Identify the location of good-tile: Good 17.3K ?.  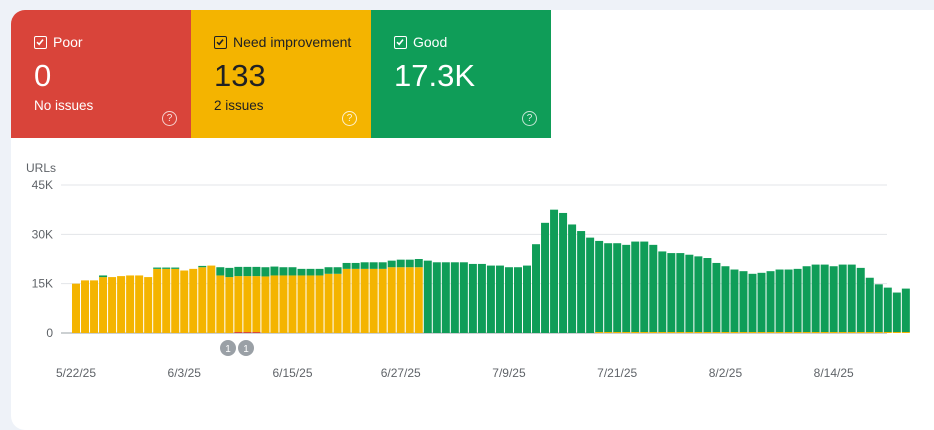
(461, 74).